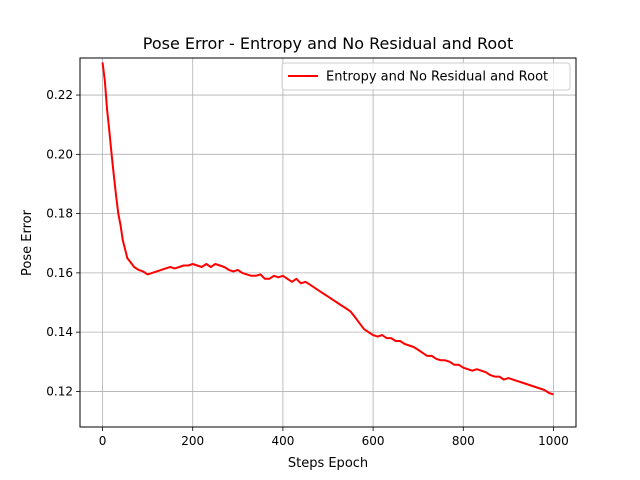 The width and height of the screenshot is (640, 480). What do you see at coordinates (192, 441) in the screenshot?
I see `x-tick-label: 200` at bounding box center [192, 441].